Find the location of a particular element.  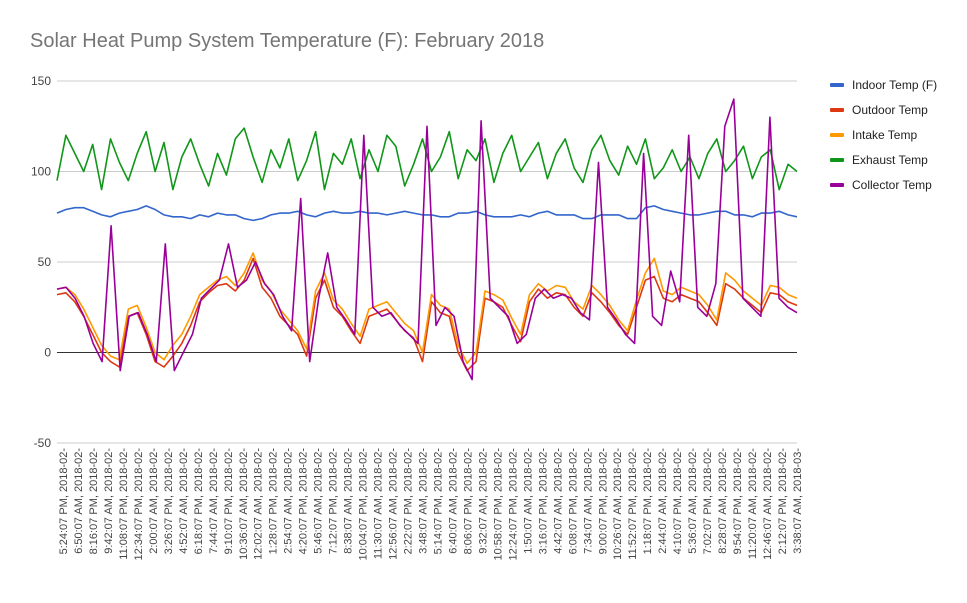

x-tick-label: 9:10:07 PM, 2018-02- is located at coordinates (229, 501).